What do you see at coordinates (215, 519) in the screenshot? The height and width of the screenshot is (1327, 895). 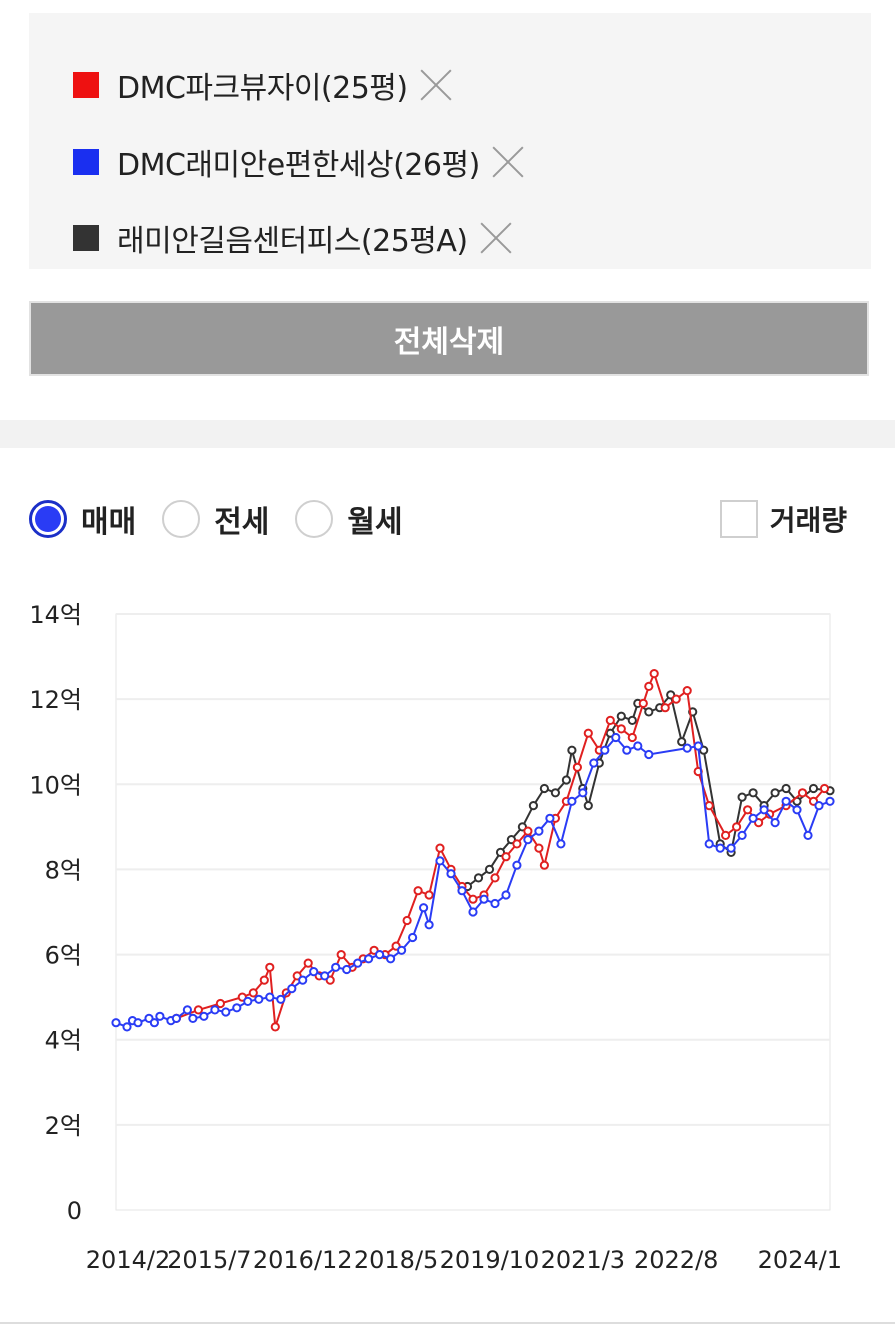 I see `radio-option-jeonse: 전세` at bounding box center [215, 519].